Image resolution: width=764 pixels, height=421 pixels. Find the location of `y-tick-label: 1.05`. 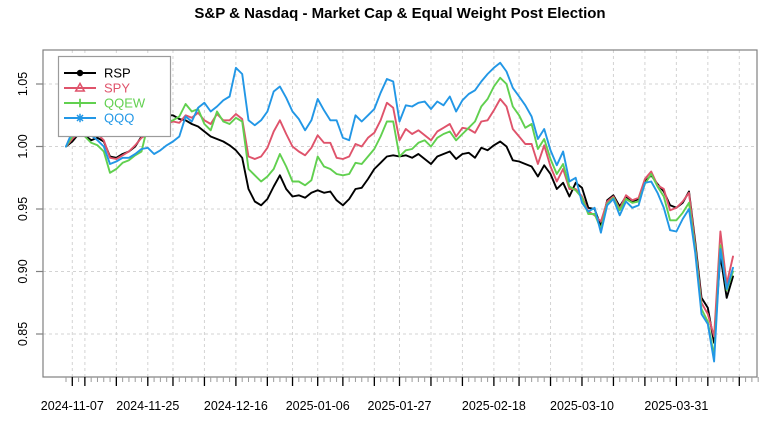

y-tick-label: 1.05 is located at coordinates (23, 84).